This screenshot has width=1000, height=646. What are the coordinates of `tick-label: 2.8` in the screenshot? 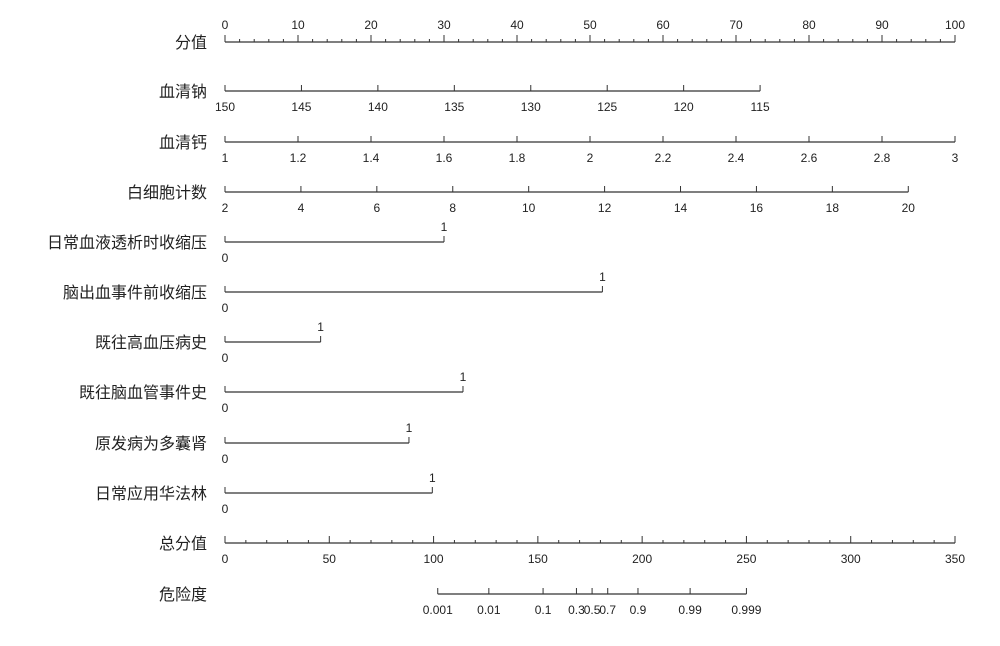 It's located at (882, 158).